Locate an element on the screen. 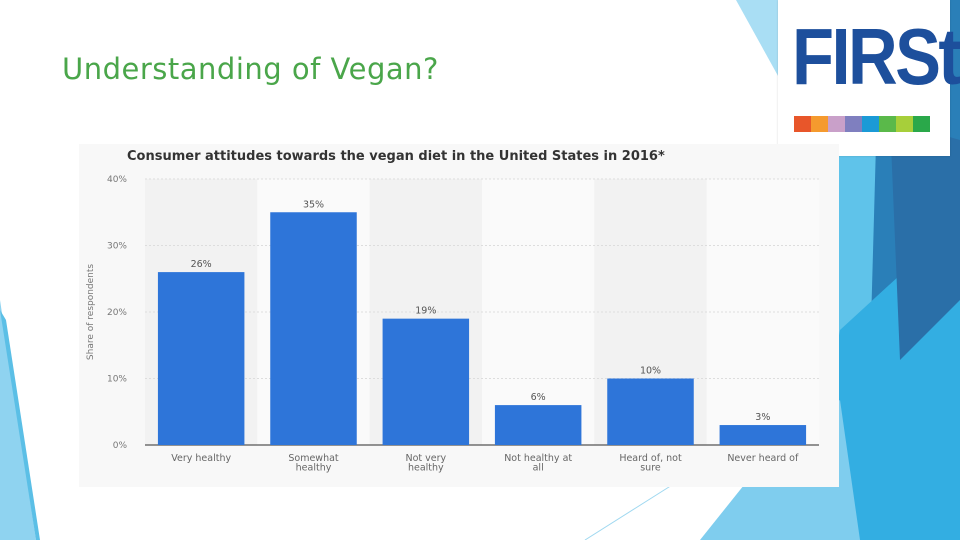 This screenshot has height=540, width=960. logo-color-stripes is located at coordinates (862, 124).